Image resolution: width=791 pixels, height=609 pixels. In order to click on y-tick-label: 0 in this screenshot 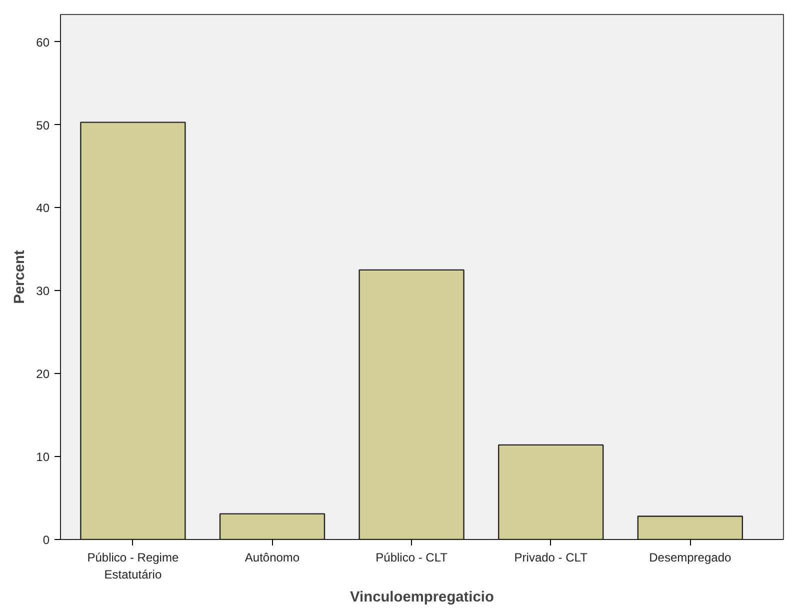, I will do `click(46, 540)`.